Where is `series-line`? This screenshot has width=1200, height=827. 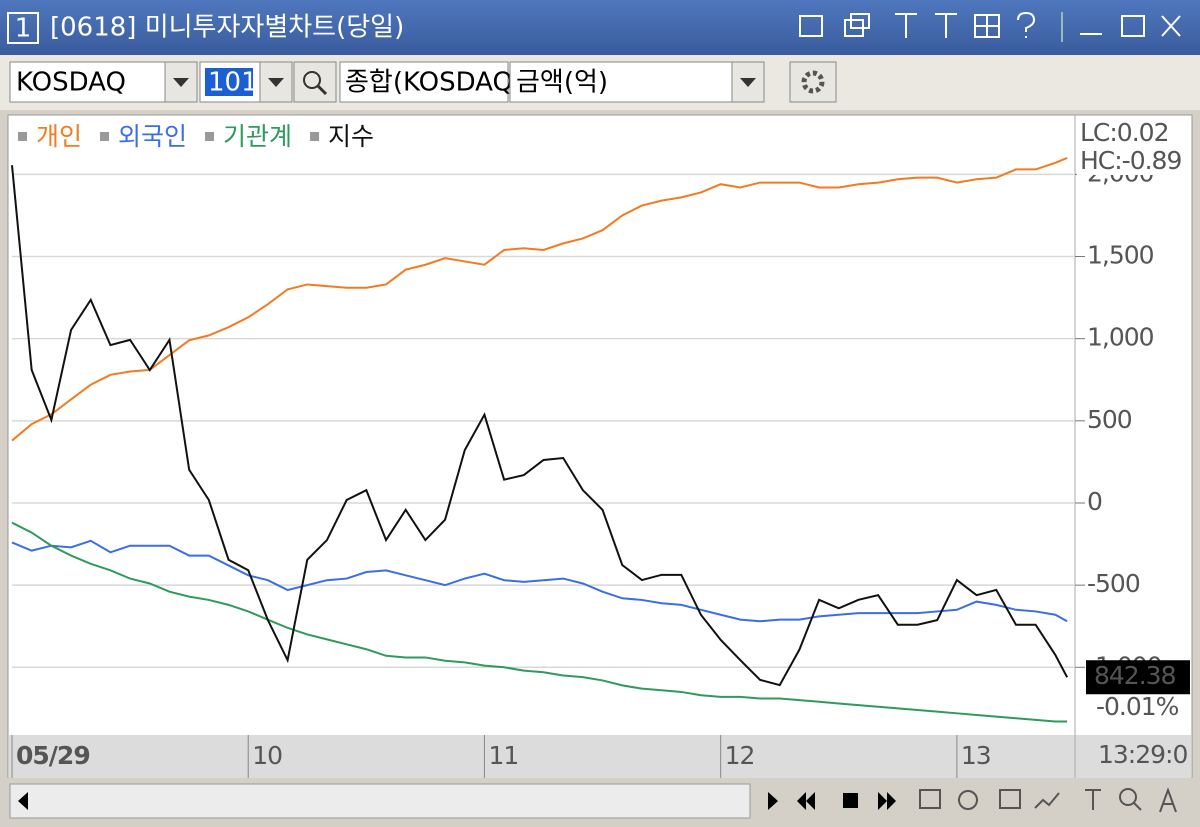 series-line is located at coordinates (539, 581).